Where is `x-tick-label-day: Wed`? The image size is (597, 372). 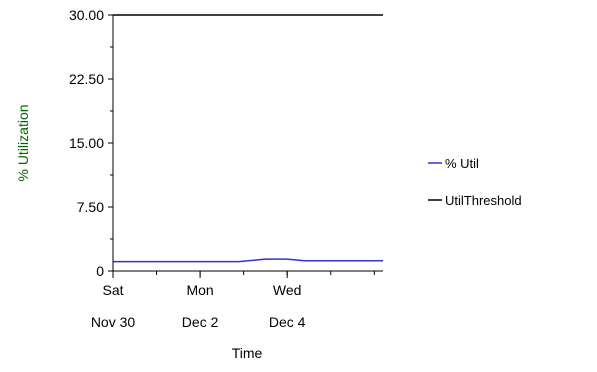
x-tick-label-day: Wed is located at coordinates (287, 290).